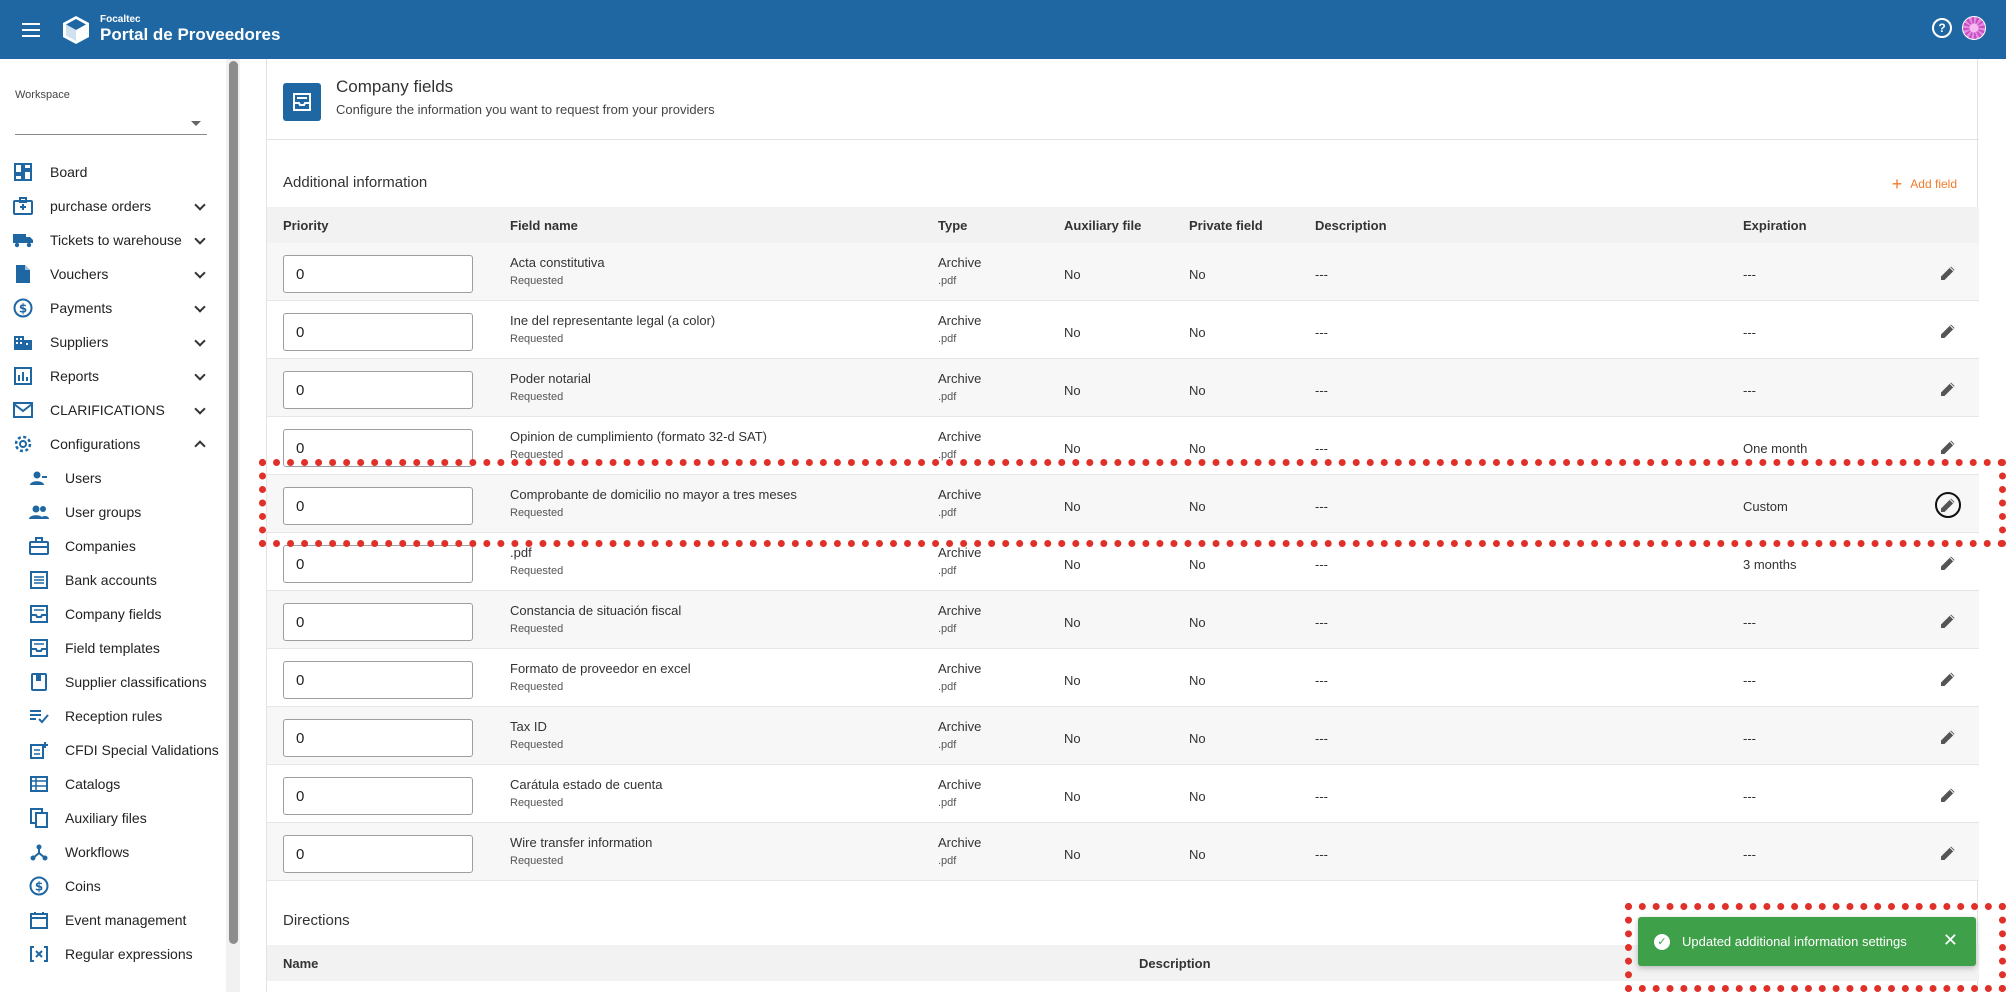 This screenshot has height=992, width=2006. What do you see at coordinates (113, 172) in the screenshot?
I see `sidebar-item-board: Board` at bounding box center [113, 172].